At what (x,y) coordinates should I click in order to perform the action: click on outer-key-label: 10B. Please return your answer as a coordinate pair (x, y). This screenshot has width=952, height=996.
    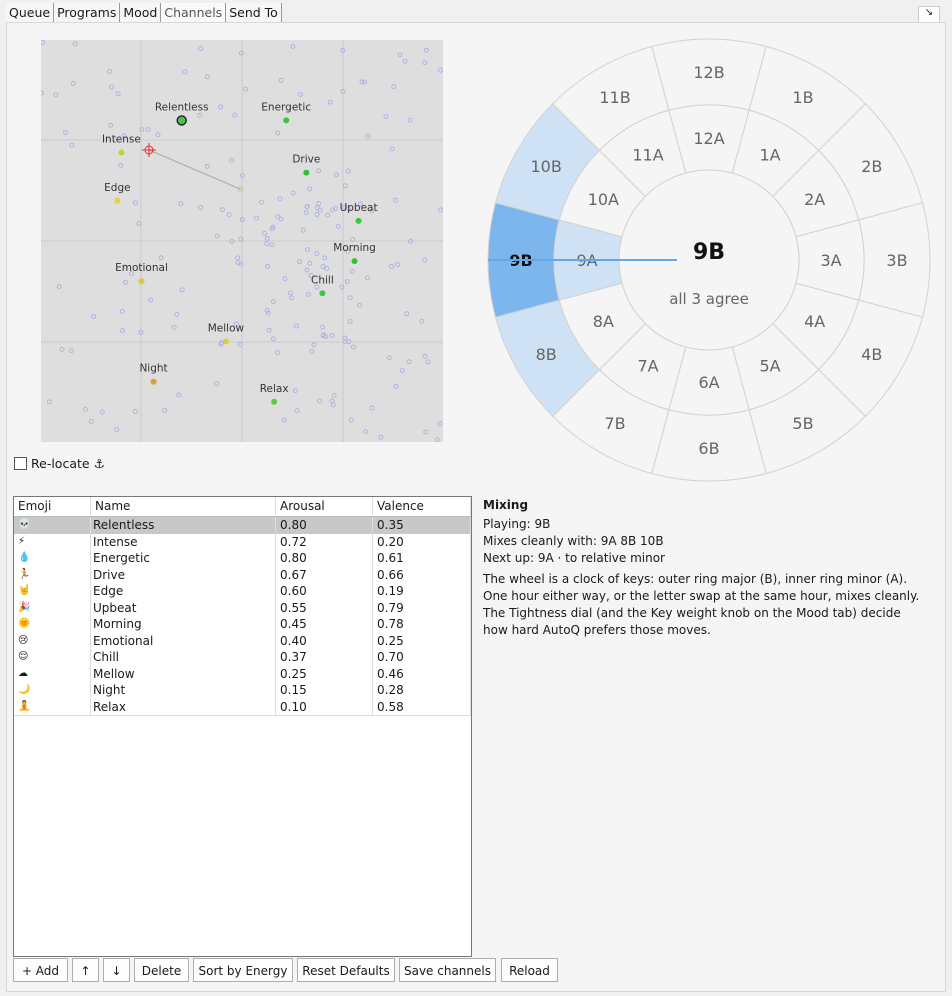
    Looking at the image, I should click on (546, 166).